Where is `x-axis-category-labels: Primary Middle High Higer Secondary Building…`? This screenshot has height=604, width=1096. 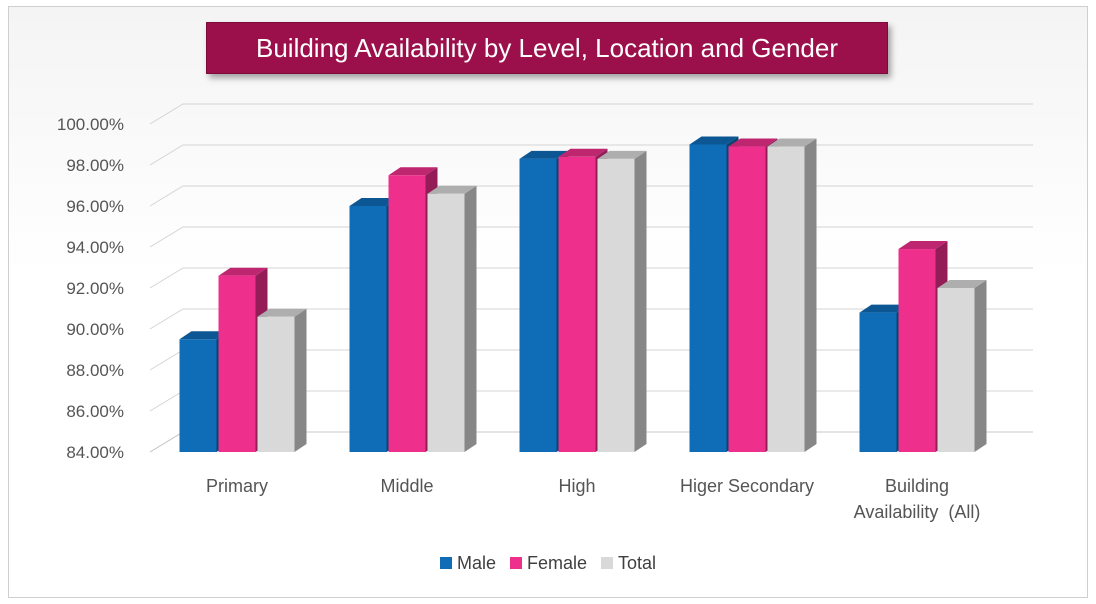
x-axis-category-labels: Primary Middle High Higer Secondary Building… is located at coordinates (593, 499).